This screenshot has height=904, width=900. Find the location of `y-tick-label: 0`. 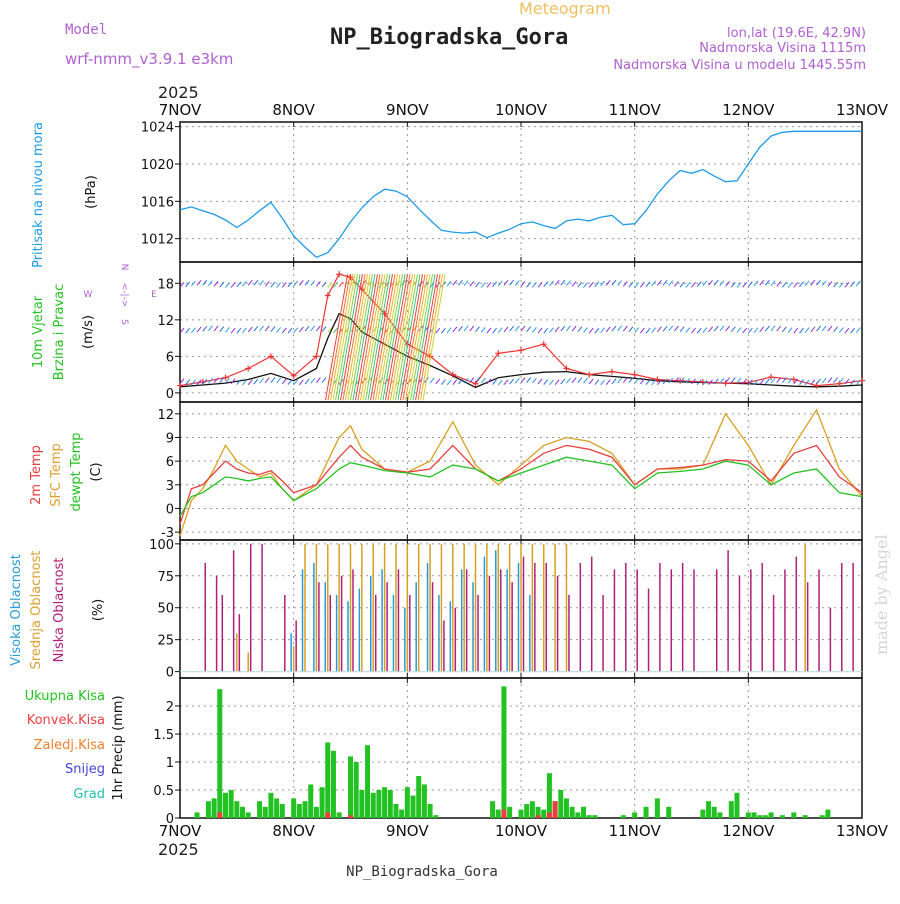

y-tick-label: 0 is located at coordinates (170, 673).